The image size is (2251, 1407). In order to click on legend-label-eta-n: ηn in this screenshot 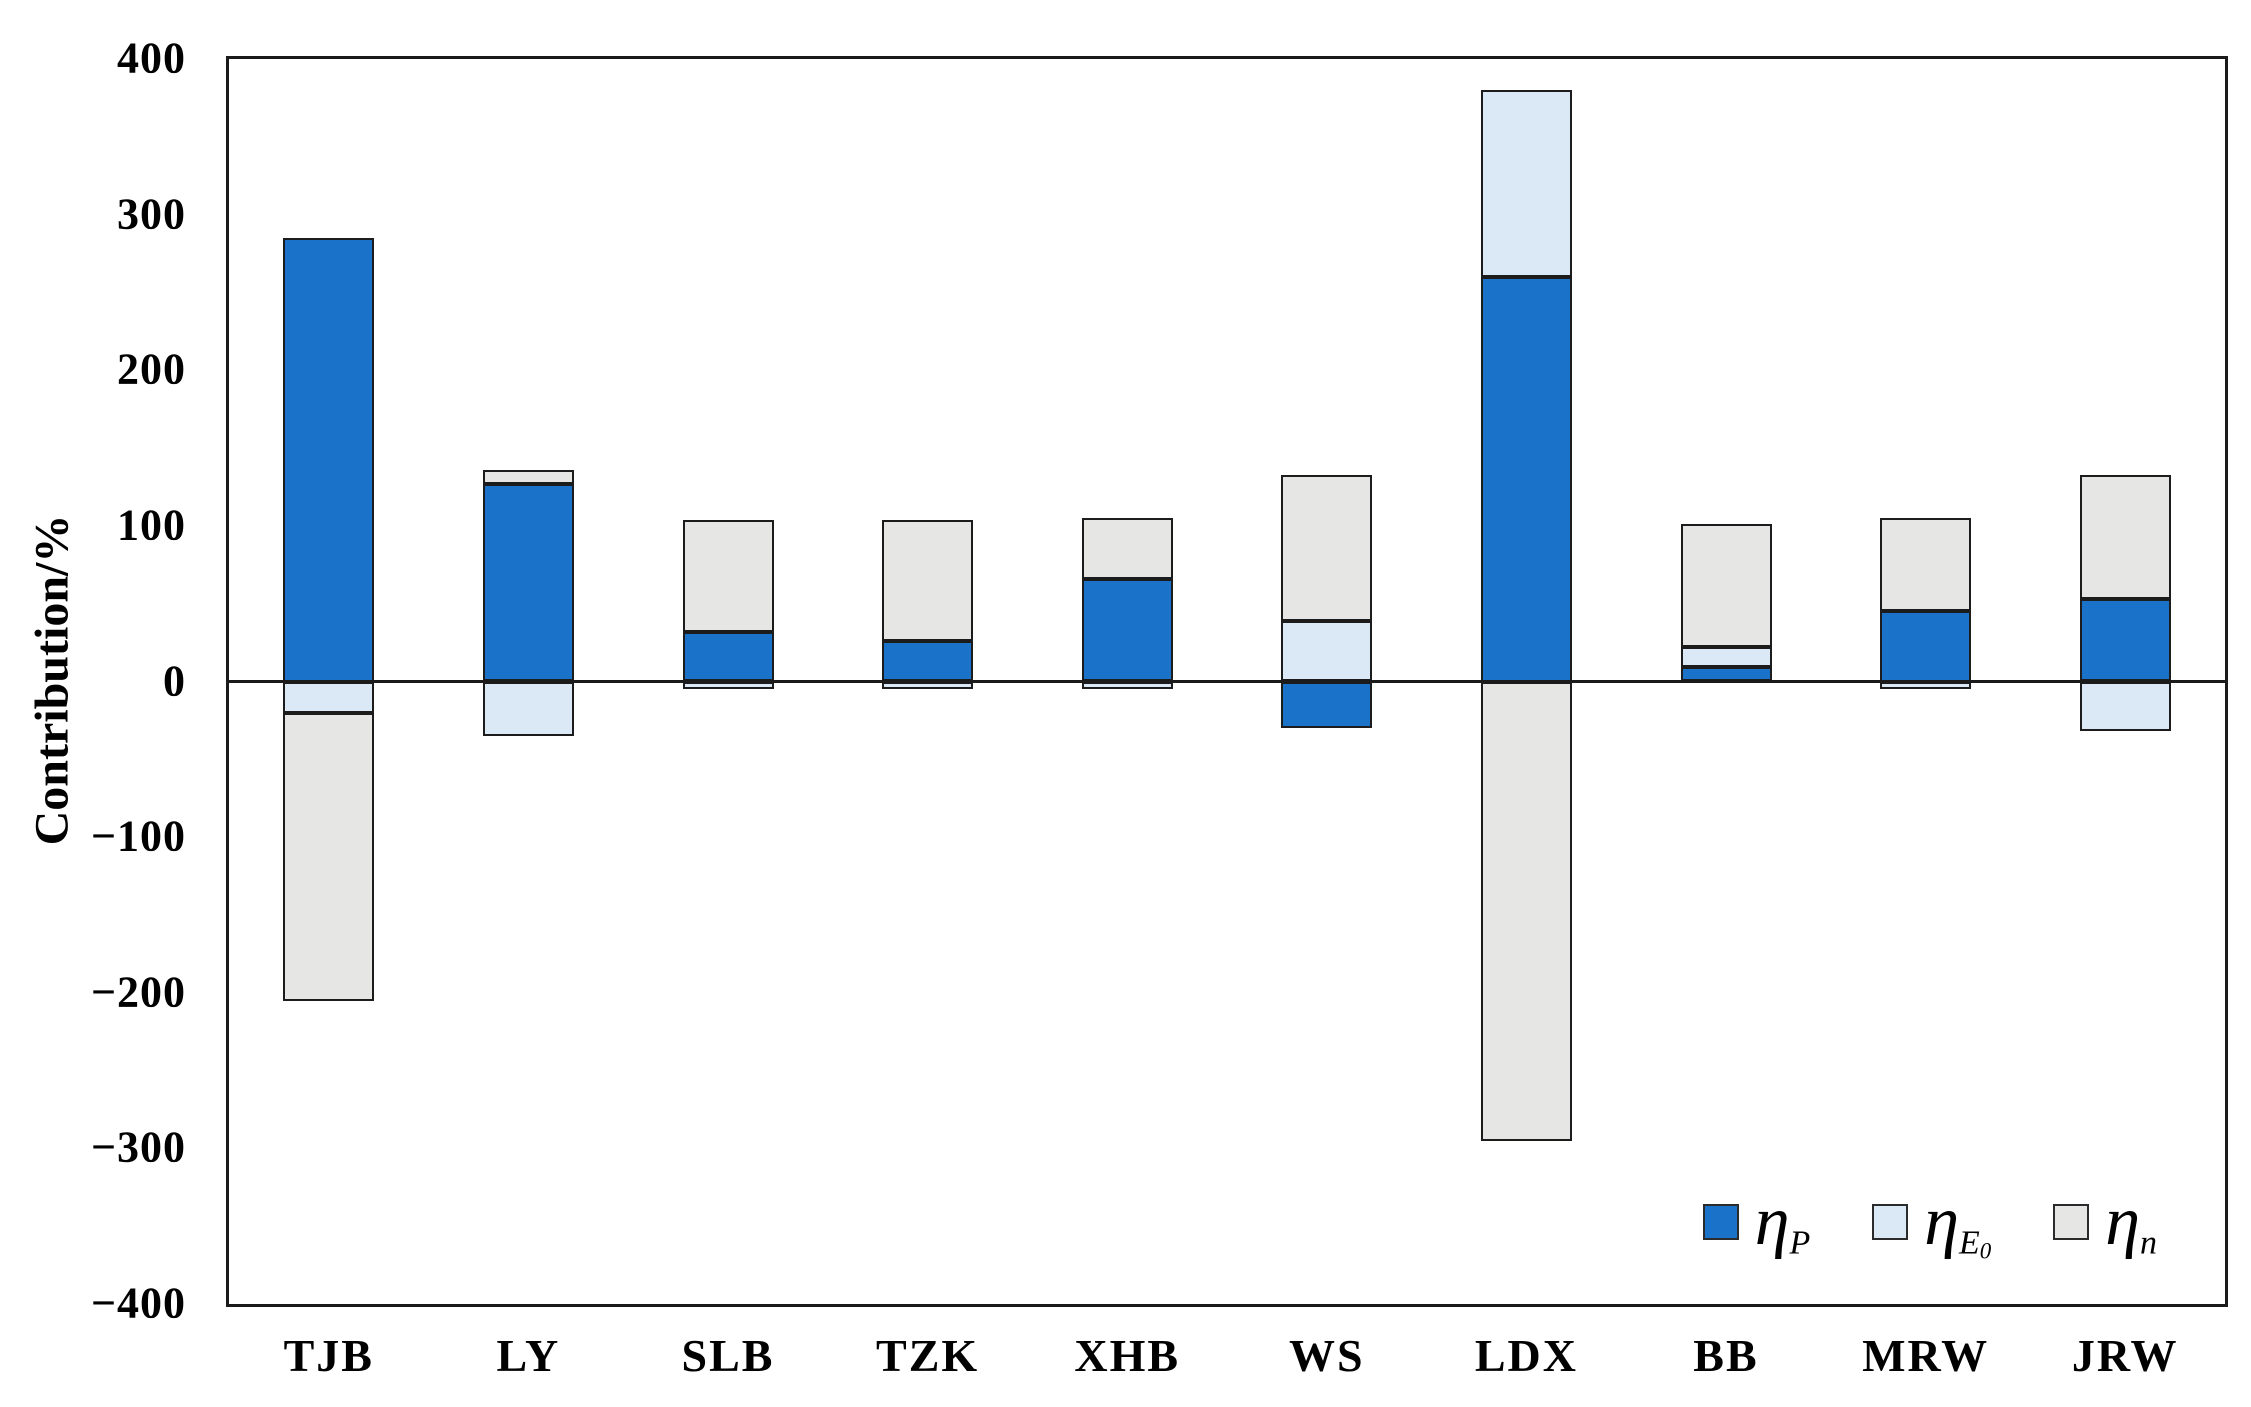, I will do `click(2131, 1222)`.